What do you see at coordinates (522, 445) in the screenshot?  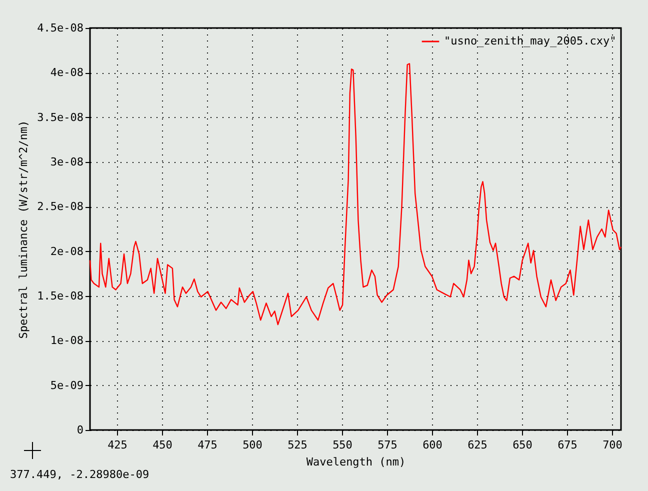 I see `x-tick-label: 650` at bounding box center [522, 445].